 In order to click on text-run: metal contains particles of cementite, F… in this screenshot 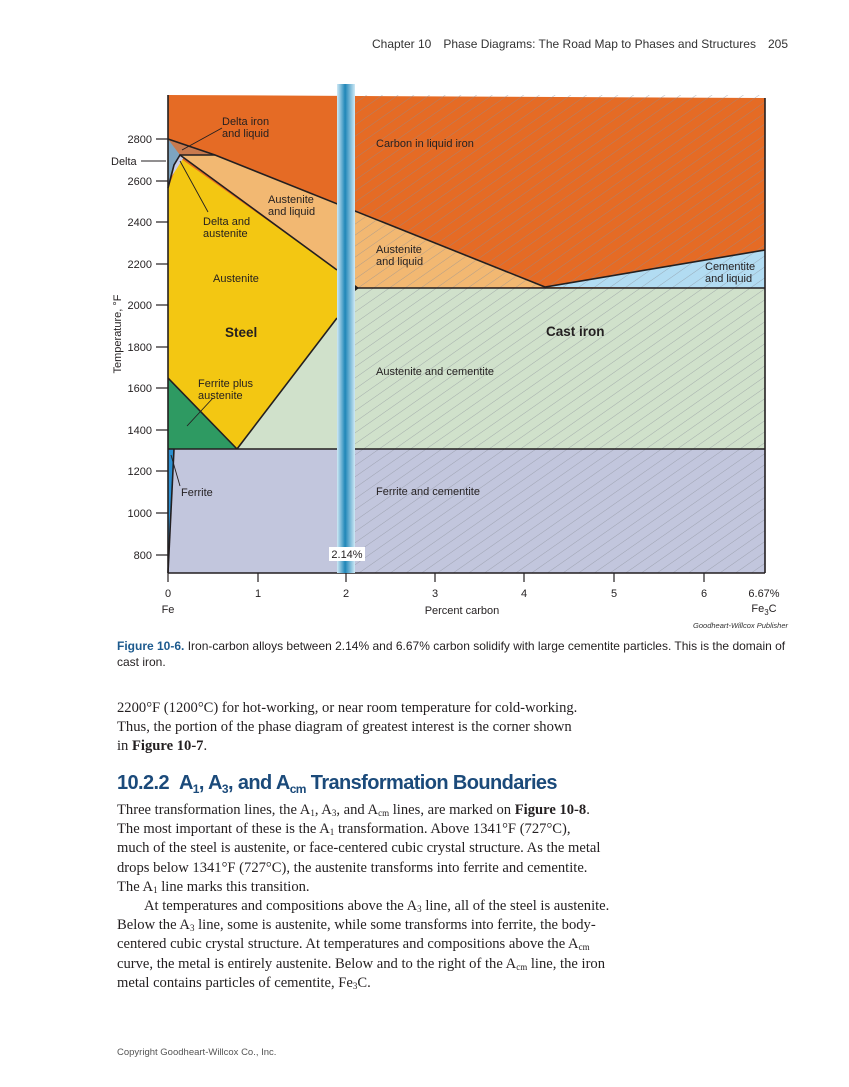, I will do `click(235, 982)`.